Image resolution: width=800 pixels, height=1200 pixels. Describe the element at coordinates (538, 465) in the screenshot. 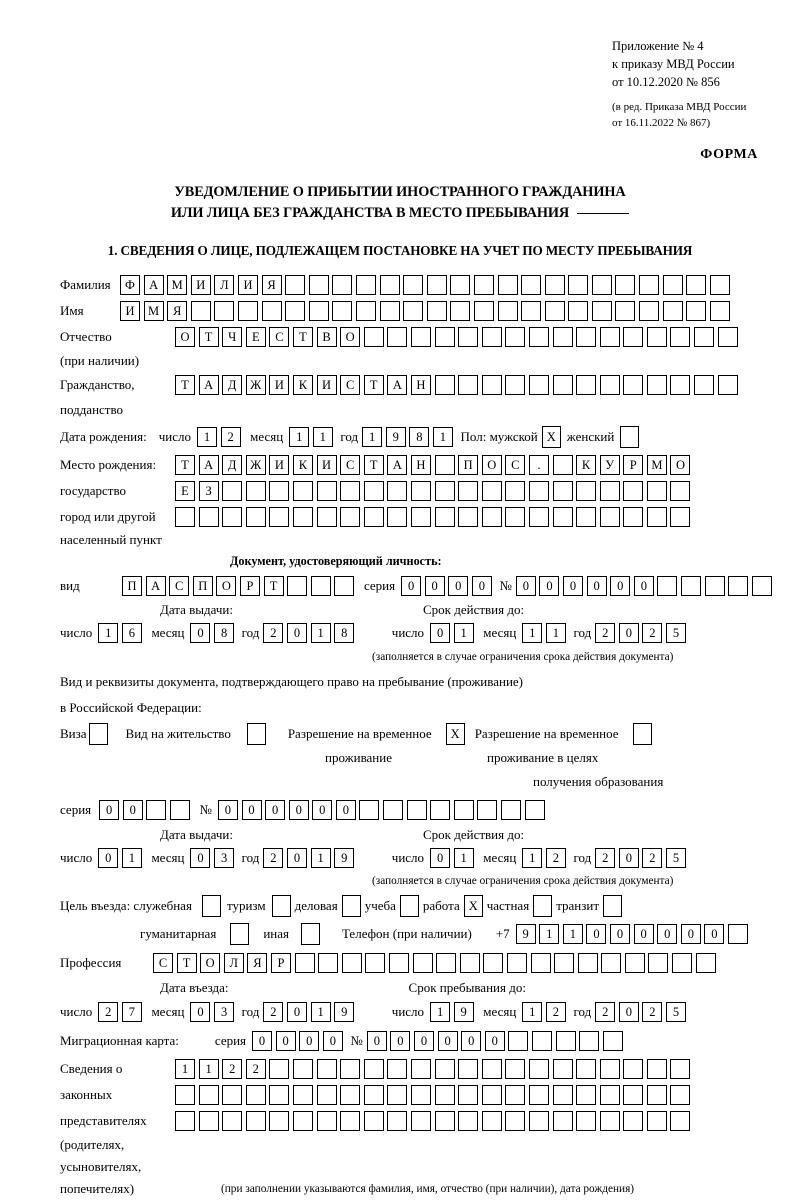

I see `char-cell: .` at that location.